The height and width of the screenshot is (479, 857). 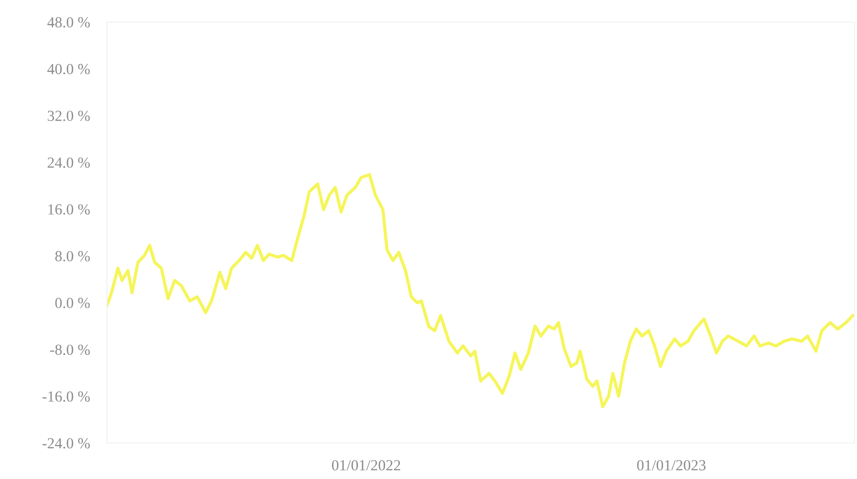 I want to click on y-tick-label: 40.0 %, so click(x=68, y=69).